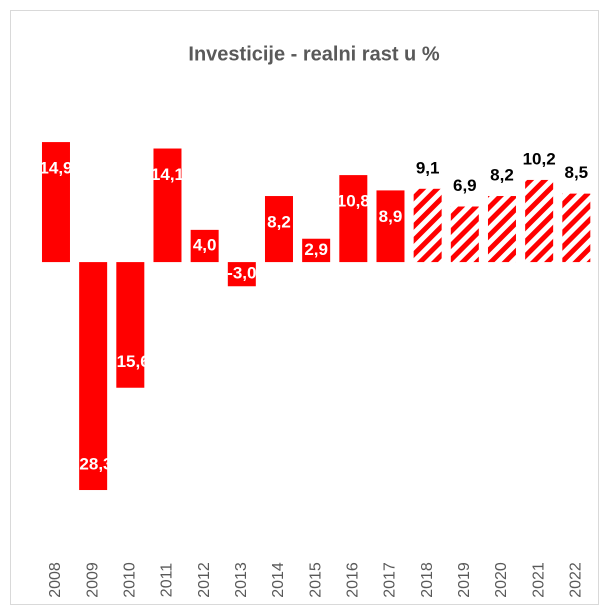 The width and height of the screenshot is (608, 616). What do you see at coordinates (130, 361) in the screenshot?
I see `data-label: -15,6` at bounding box center [130, 361].